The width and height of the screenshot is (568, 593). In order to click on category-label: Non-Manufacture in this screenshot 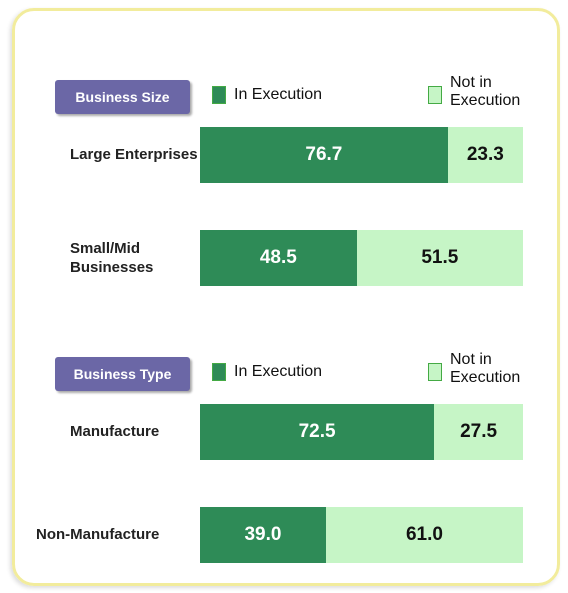, I will do `click(98, 535)`.